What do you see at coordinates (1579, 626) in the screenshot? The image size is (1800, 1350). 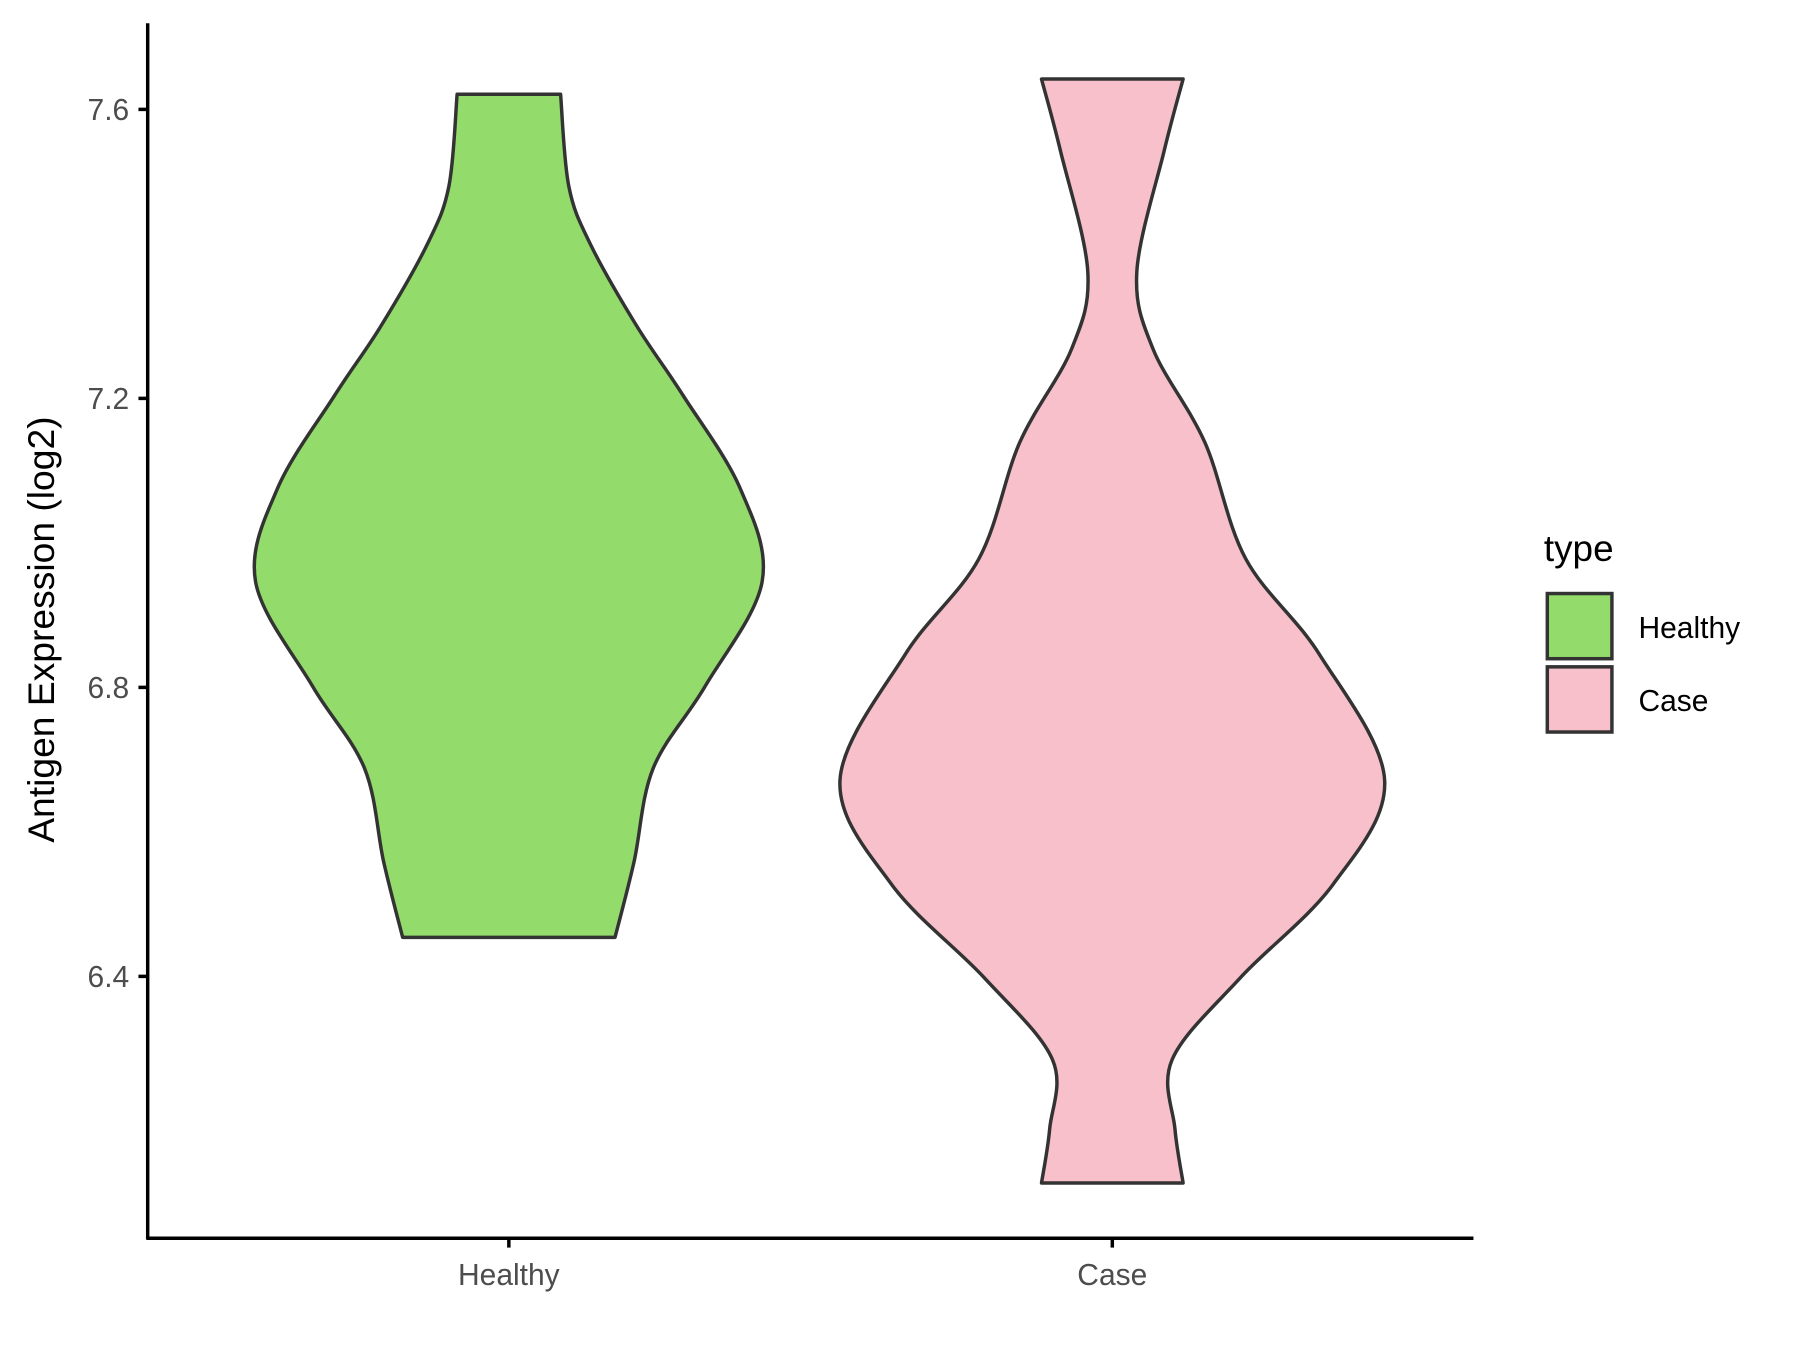 I see `legend-key-healthy` at bounding box center [1579, 626].